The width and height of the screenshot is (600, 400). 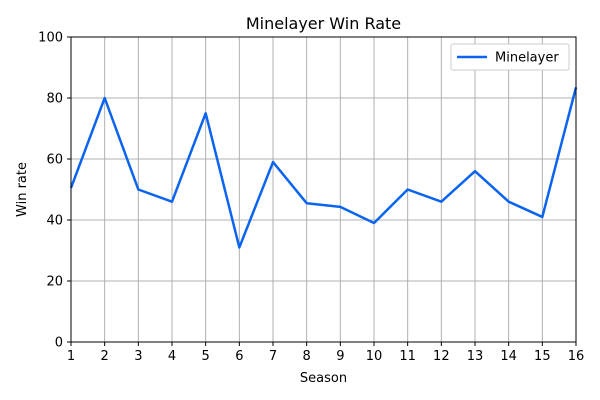 What do you see at coordinates (307, 356) in the screenshot?
I see `x-tick-label: 8` at bounding box center [307, 356].